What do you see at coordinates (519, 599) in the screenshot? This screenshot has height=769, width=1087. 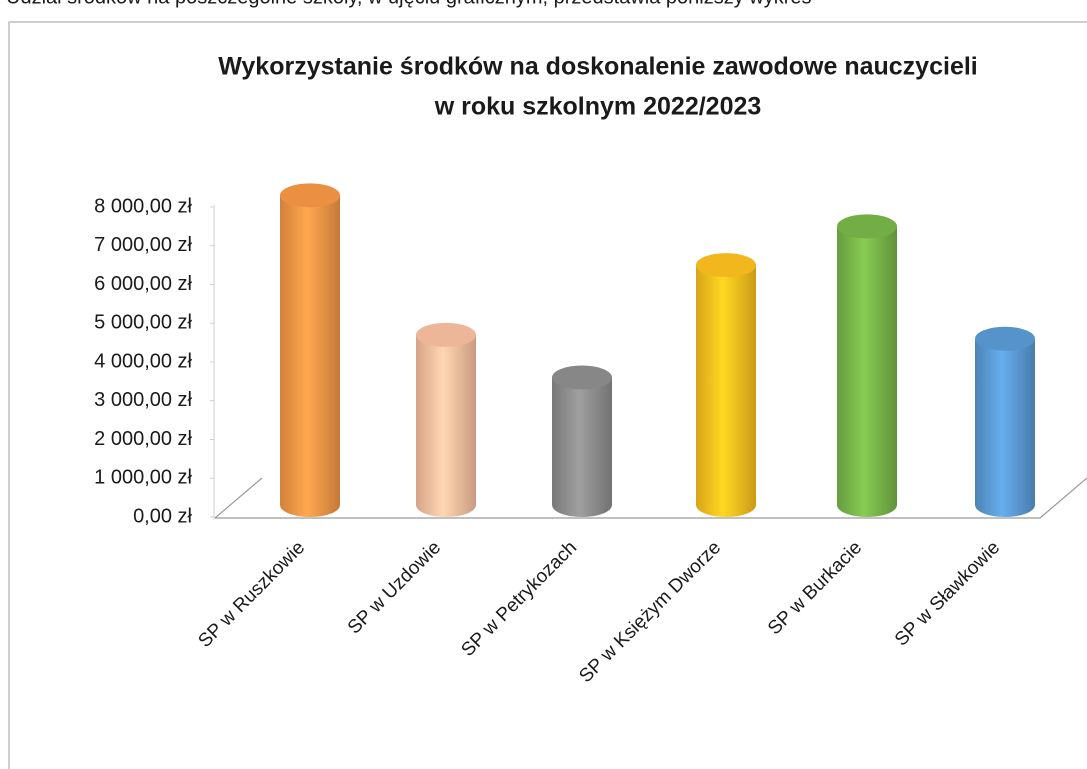 I see `x-tick-label: SP w Petrykozach` at bounding box center [519, 599].